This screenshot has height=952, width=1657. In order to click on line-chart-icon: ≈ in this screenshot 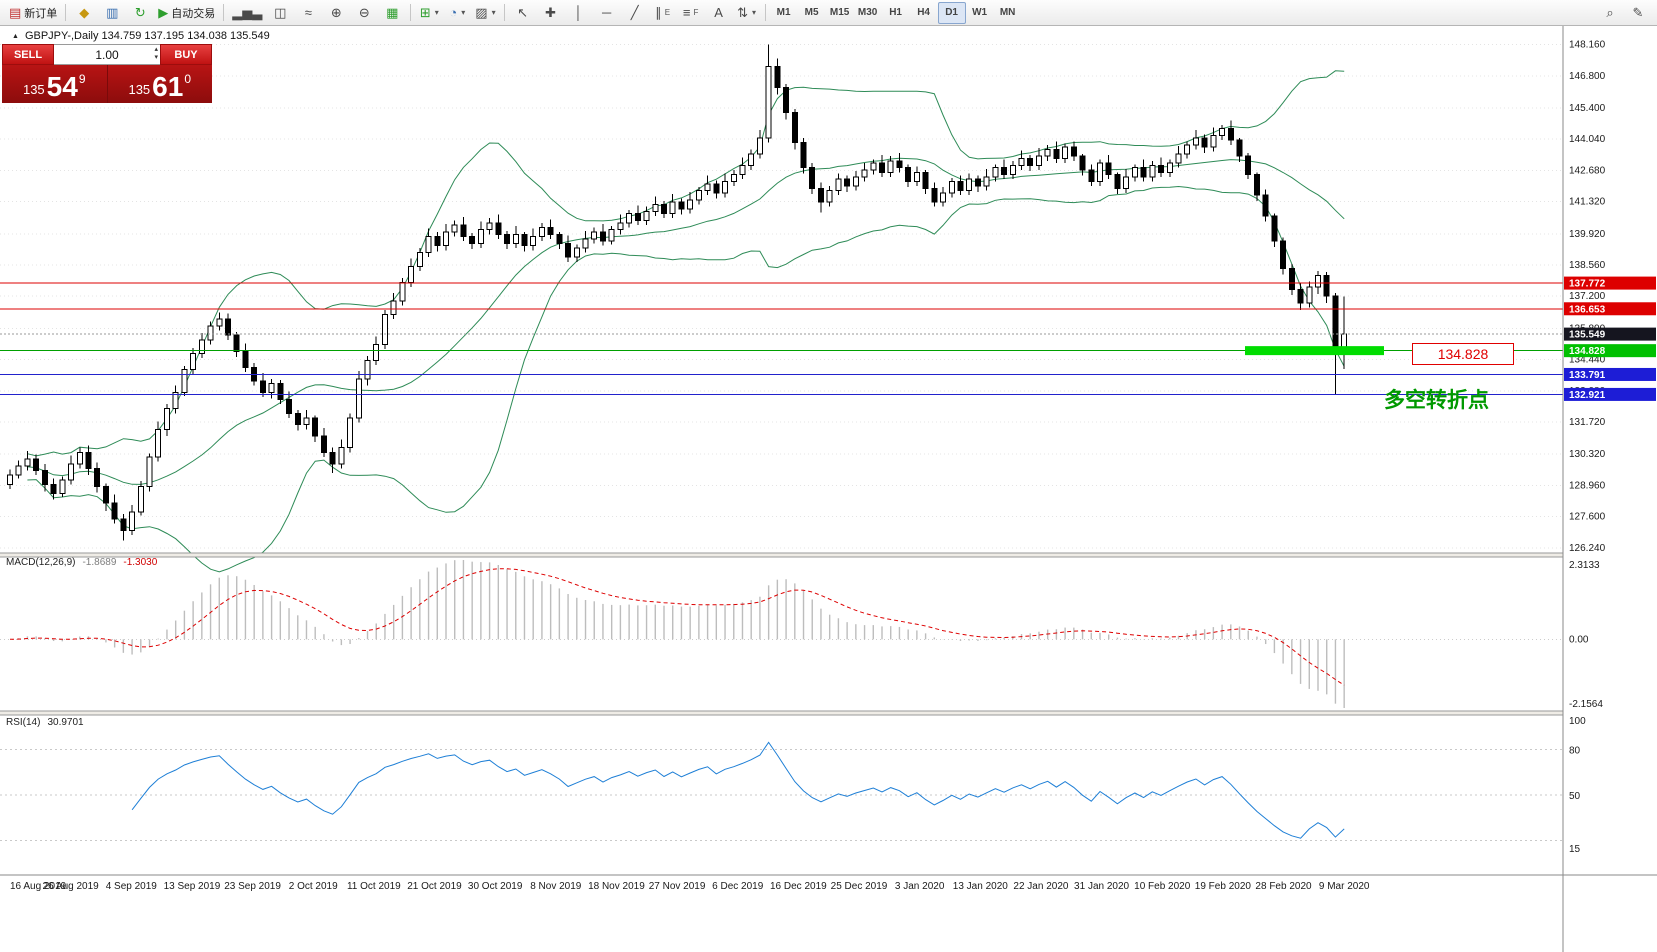, I will do `click(308, 12)`.